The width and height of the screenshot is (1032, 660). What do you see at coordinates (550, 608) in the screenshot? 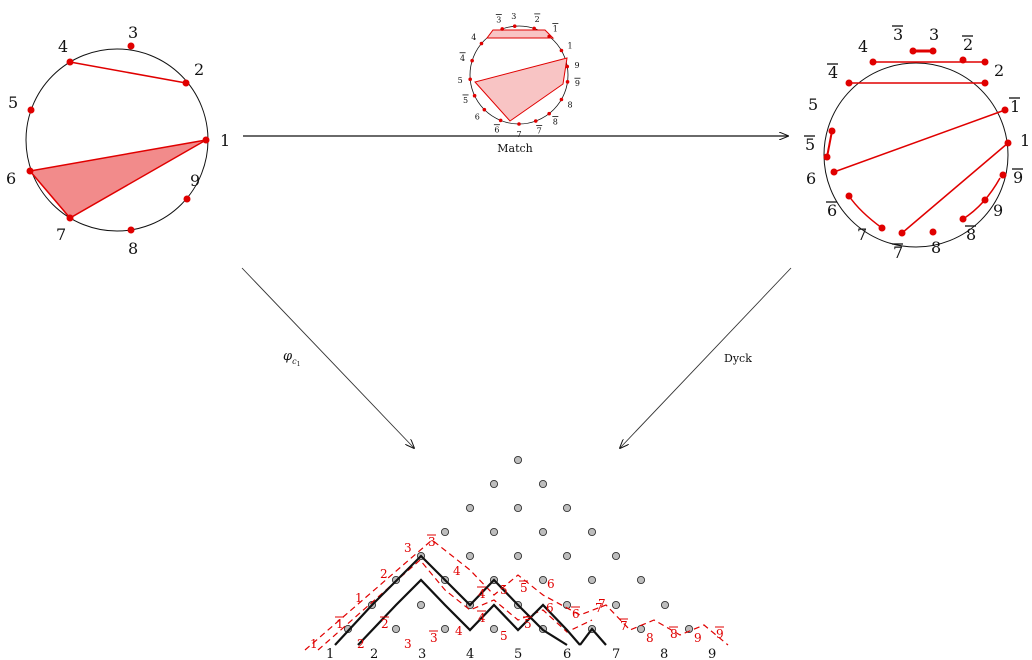
I see `lattice-red-label: 6` at bounding box center [550, 608].